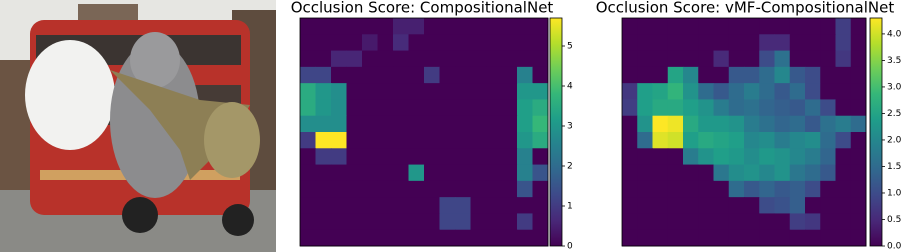 The height and width of the screenshot is (252, 910). Describe the element at coordinates (422, 8) in the screenshot. I see `panel-title: Occlusion Score: CompositionalNet` at that location.